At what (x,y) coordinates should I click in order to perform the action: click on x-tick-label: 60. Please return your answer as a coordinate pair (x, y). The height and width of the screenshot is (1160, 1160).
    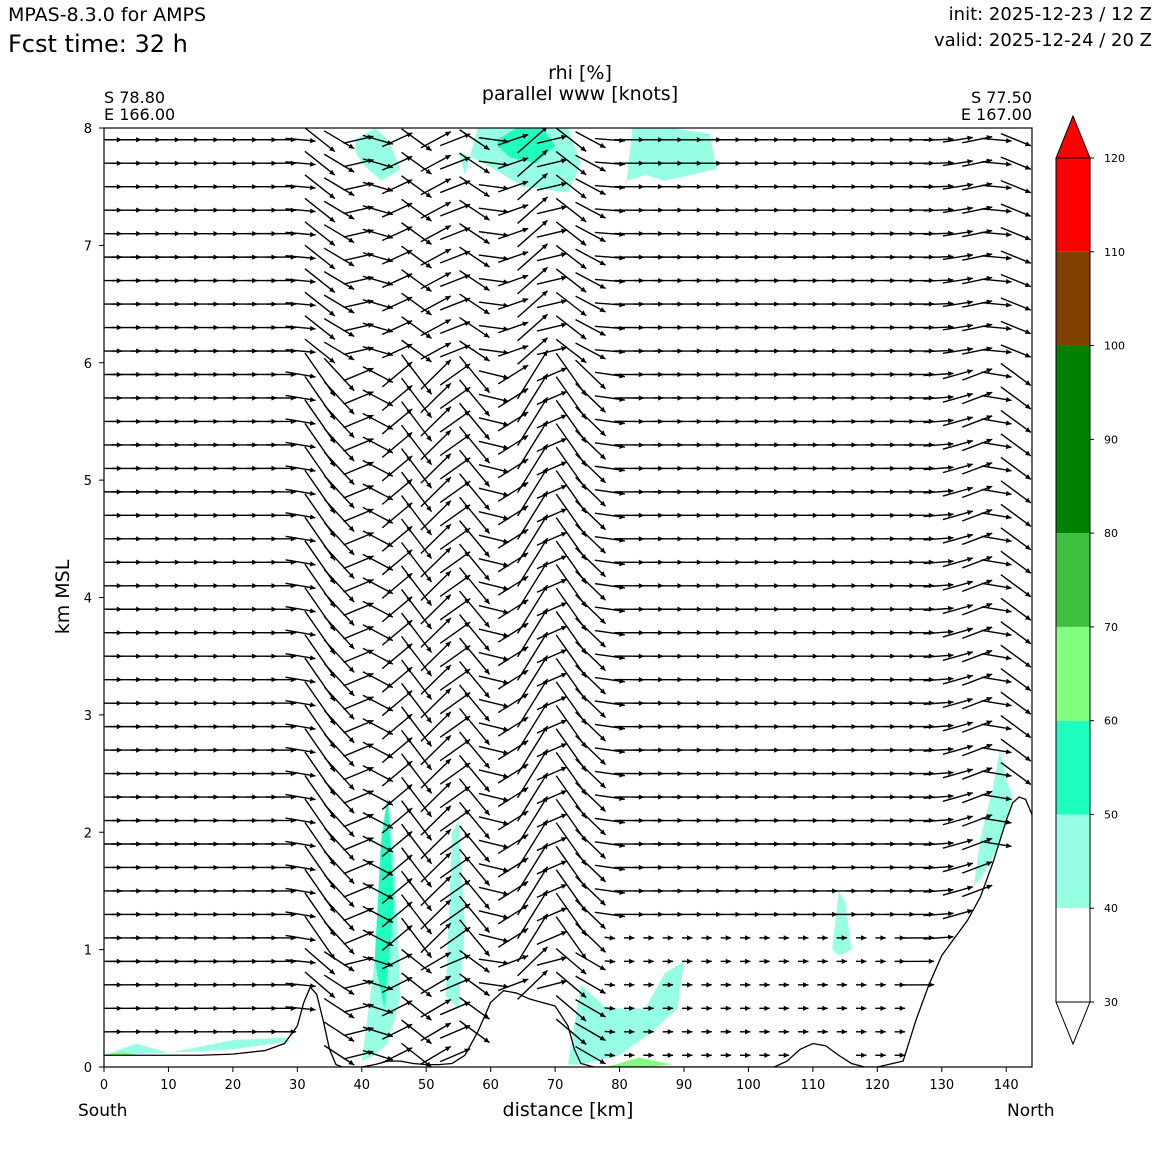
    Looking at the image, I should click on (490, 1085).